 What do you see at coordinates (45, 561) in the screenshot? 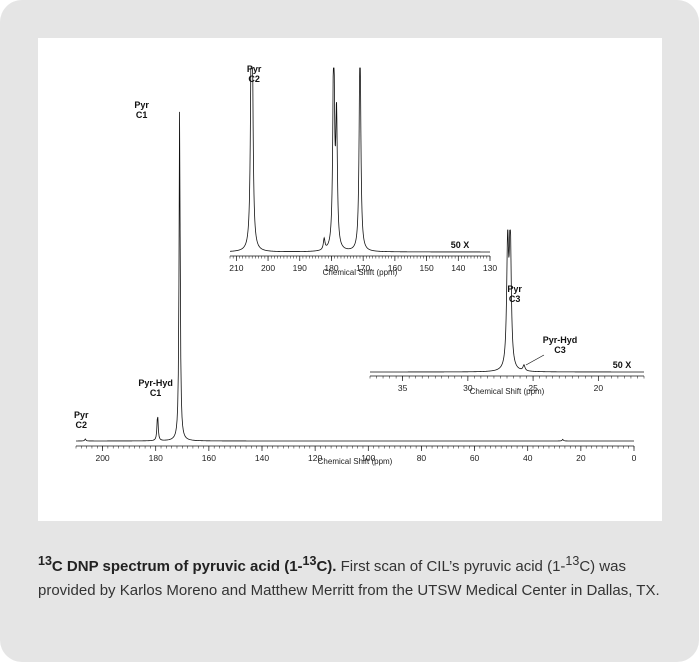
I see `caption-sup-1: 13` at bounding box center [45, 561].